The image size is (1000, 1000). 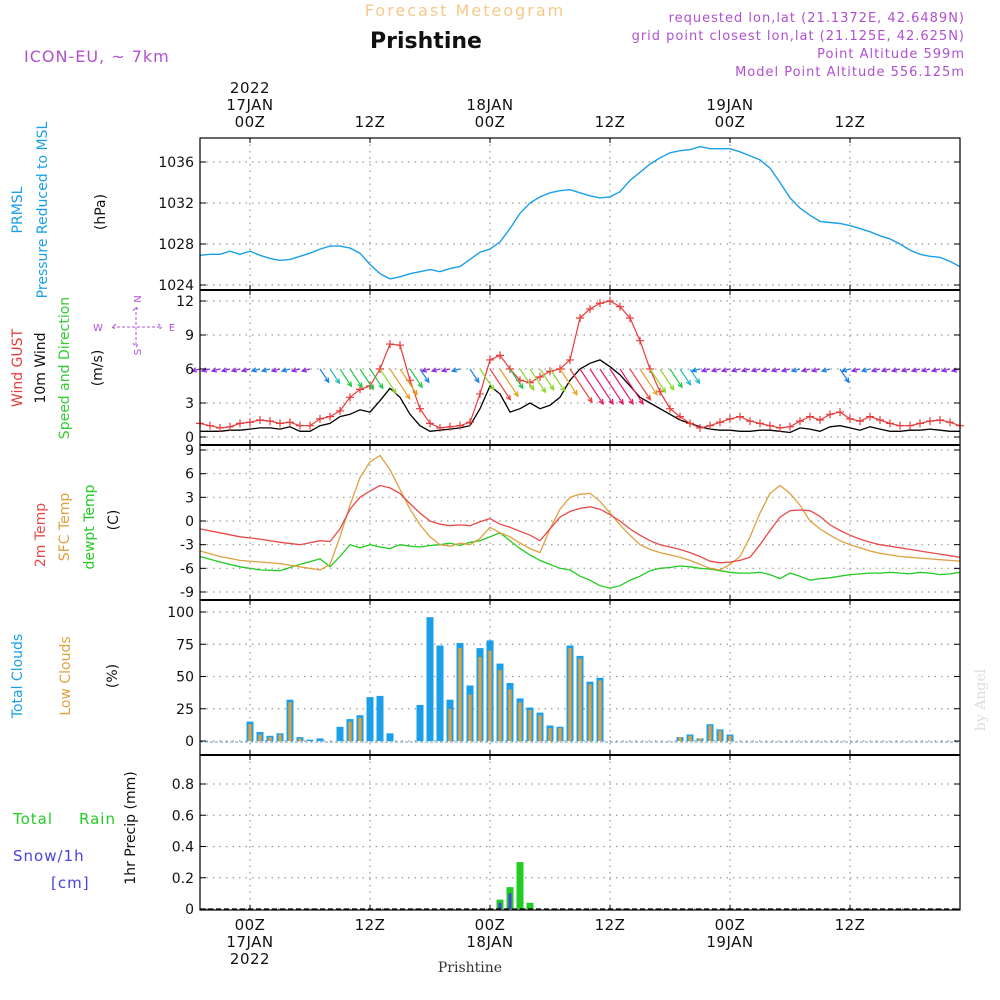 What do you see at coordinates (370, 925) in the screenshot?
I see `bottom-time-label: 12Z` at bounding box center [370, 925].